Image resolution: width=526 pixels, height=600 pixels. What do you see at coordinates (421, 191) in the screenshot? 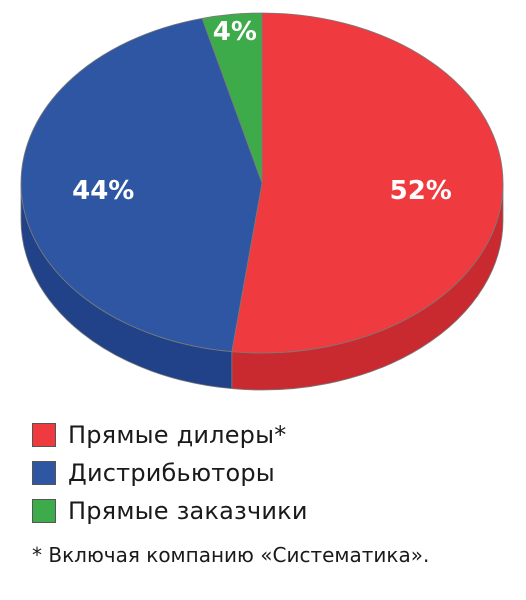
I see `pie-label-dealers: 52%` at bounding box center [421, 191].